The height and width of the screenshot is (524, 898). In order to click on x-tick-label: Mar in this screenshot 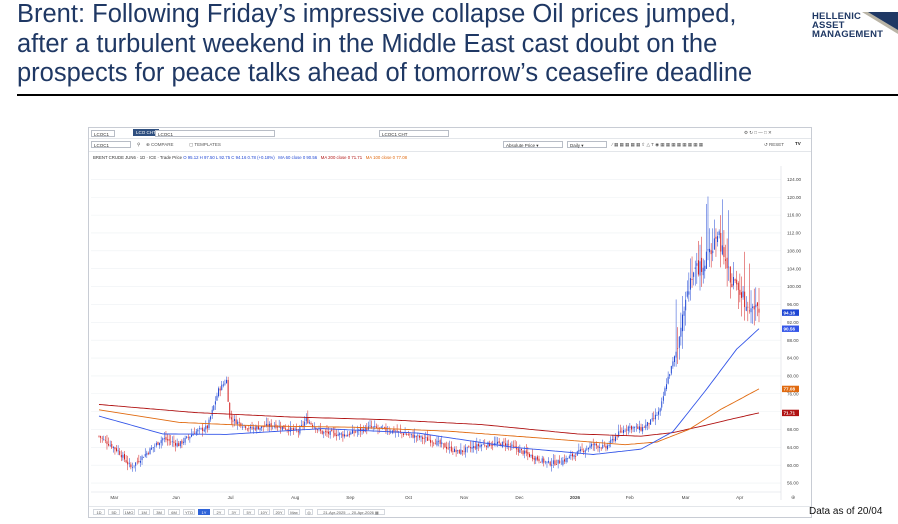, I will do `click(114, 497)`.